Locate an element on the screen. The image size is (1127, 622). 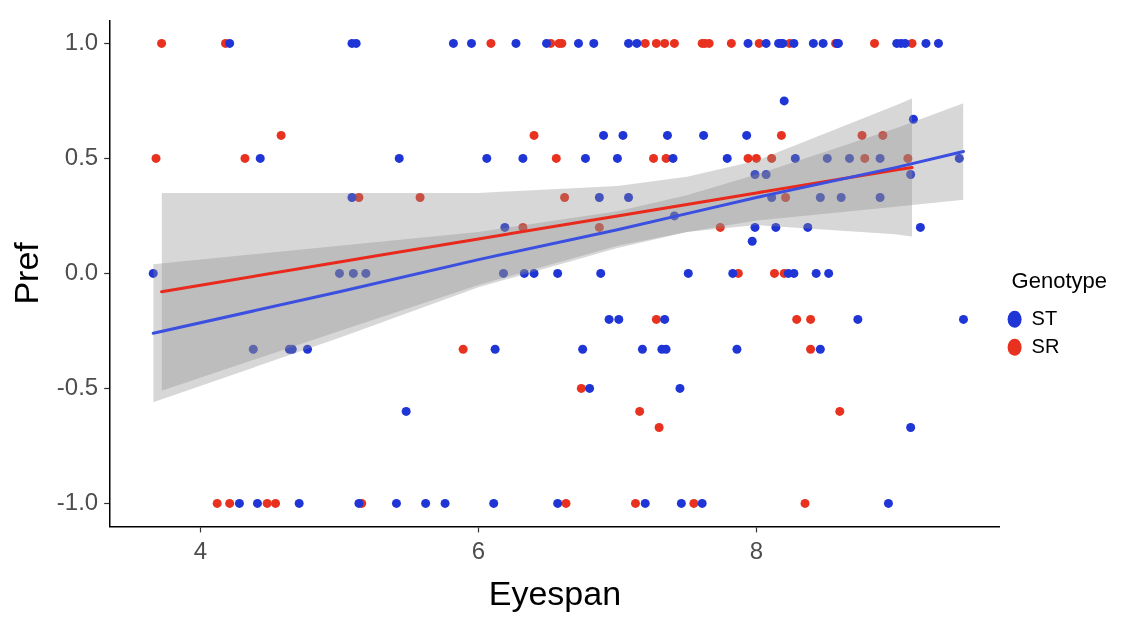
legend-label: SR is located at coordinates (1045, 345).